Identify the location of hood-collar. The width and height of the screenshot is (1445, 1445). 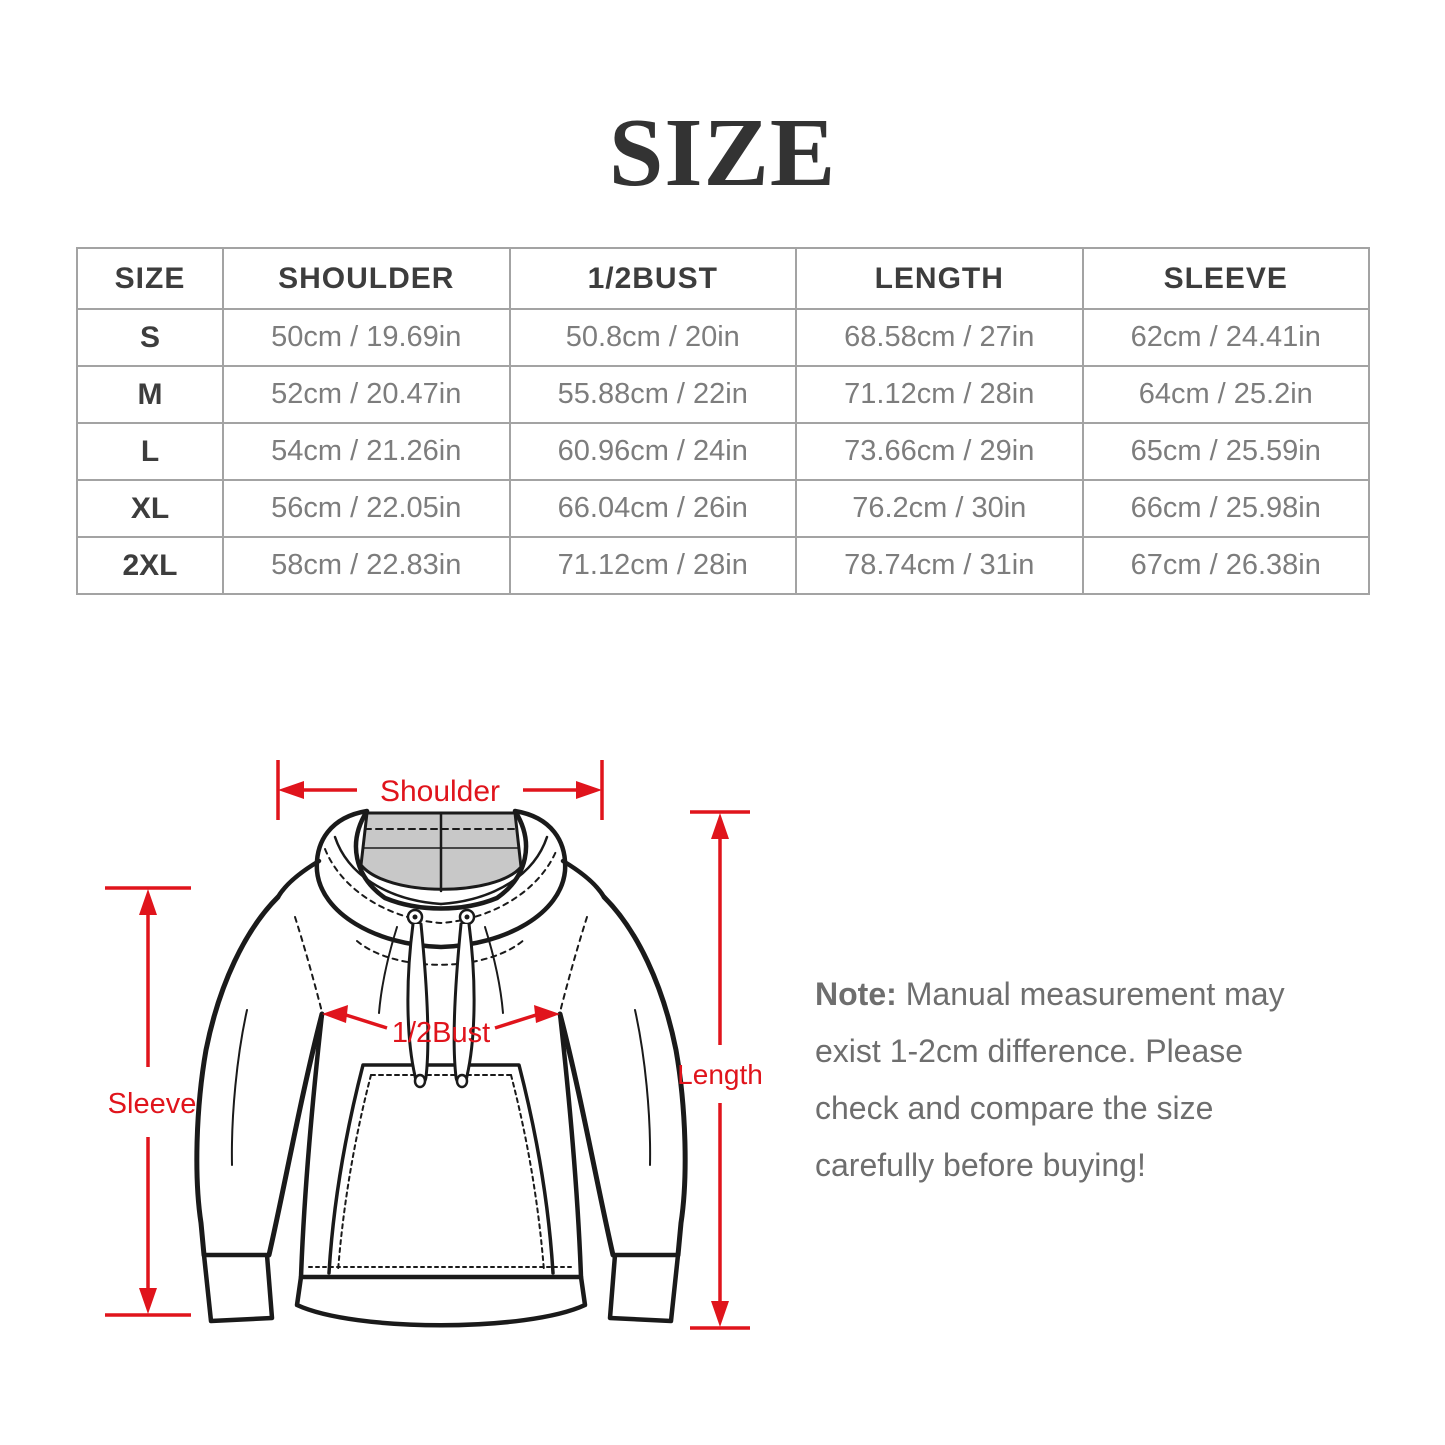
(441, 879).